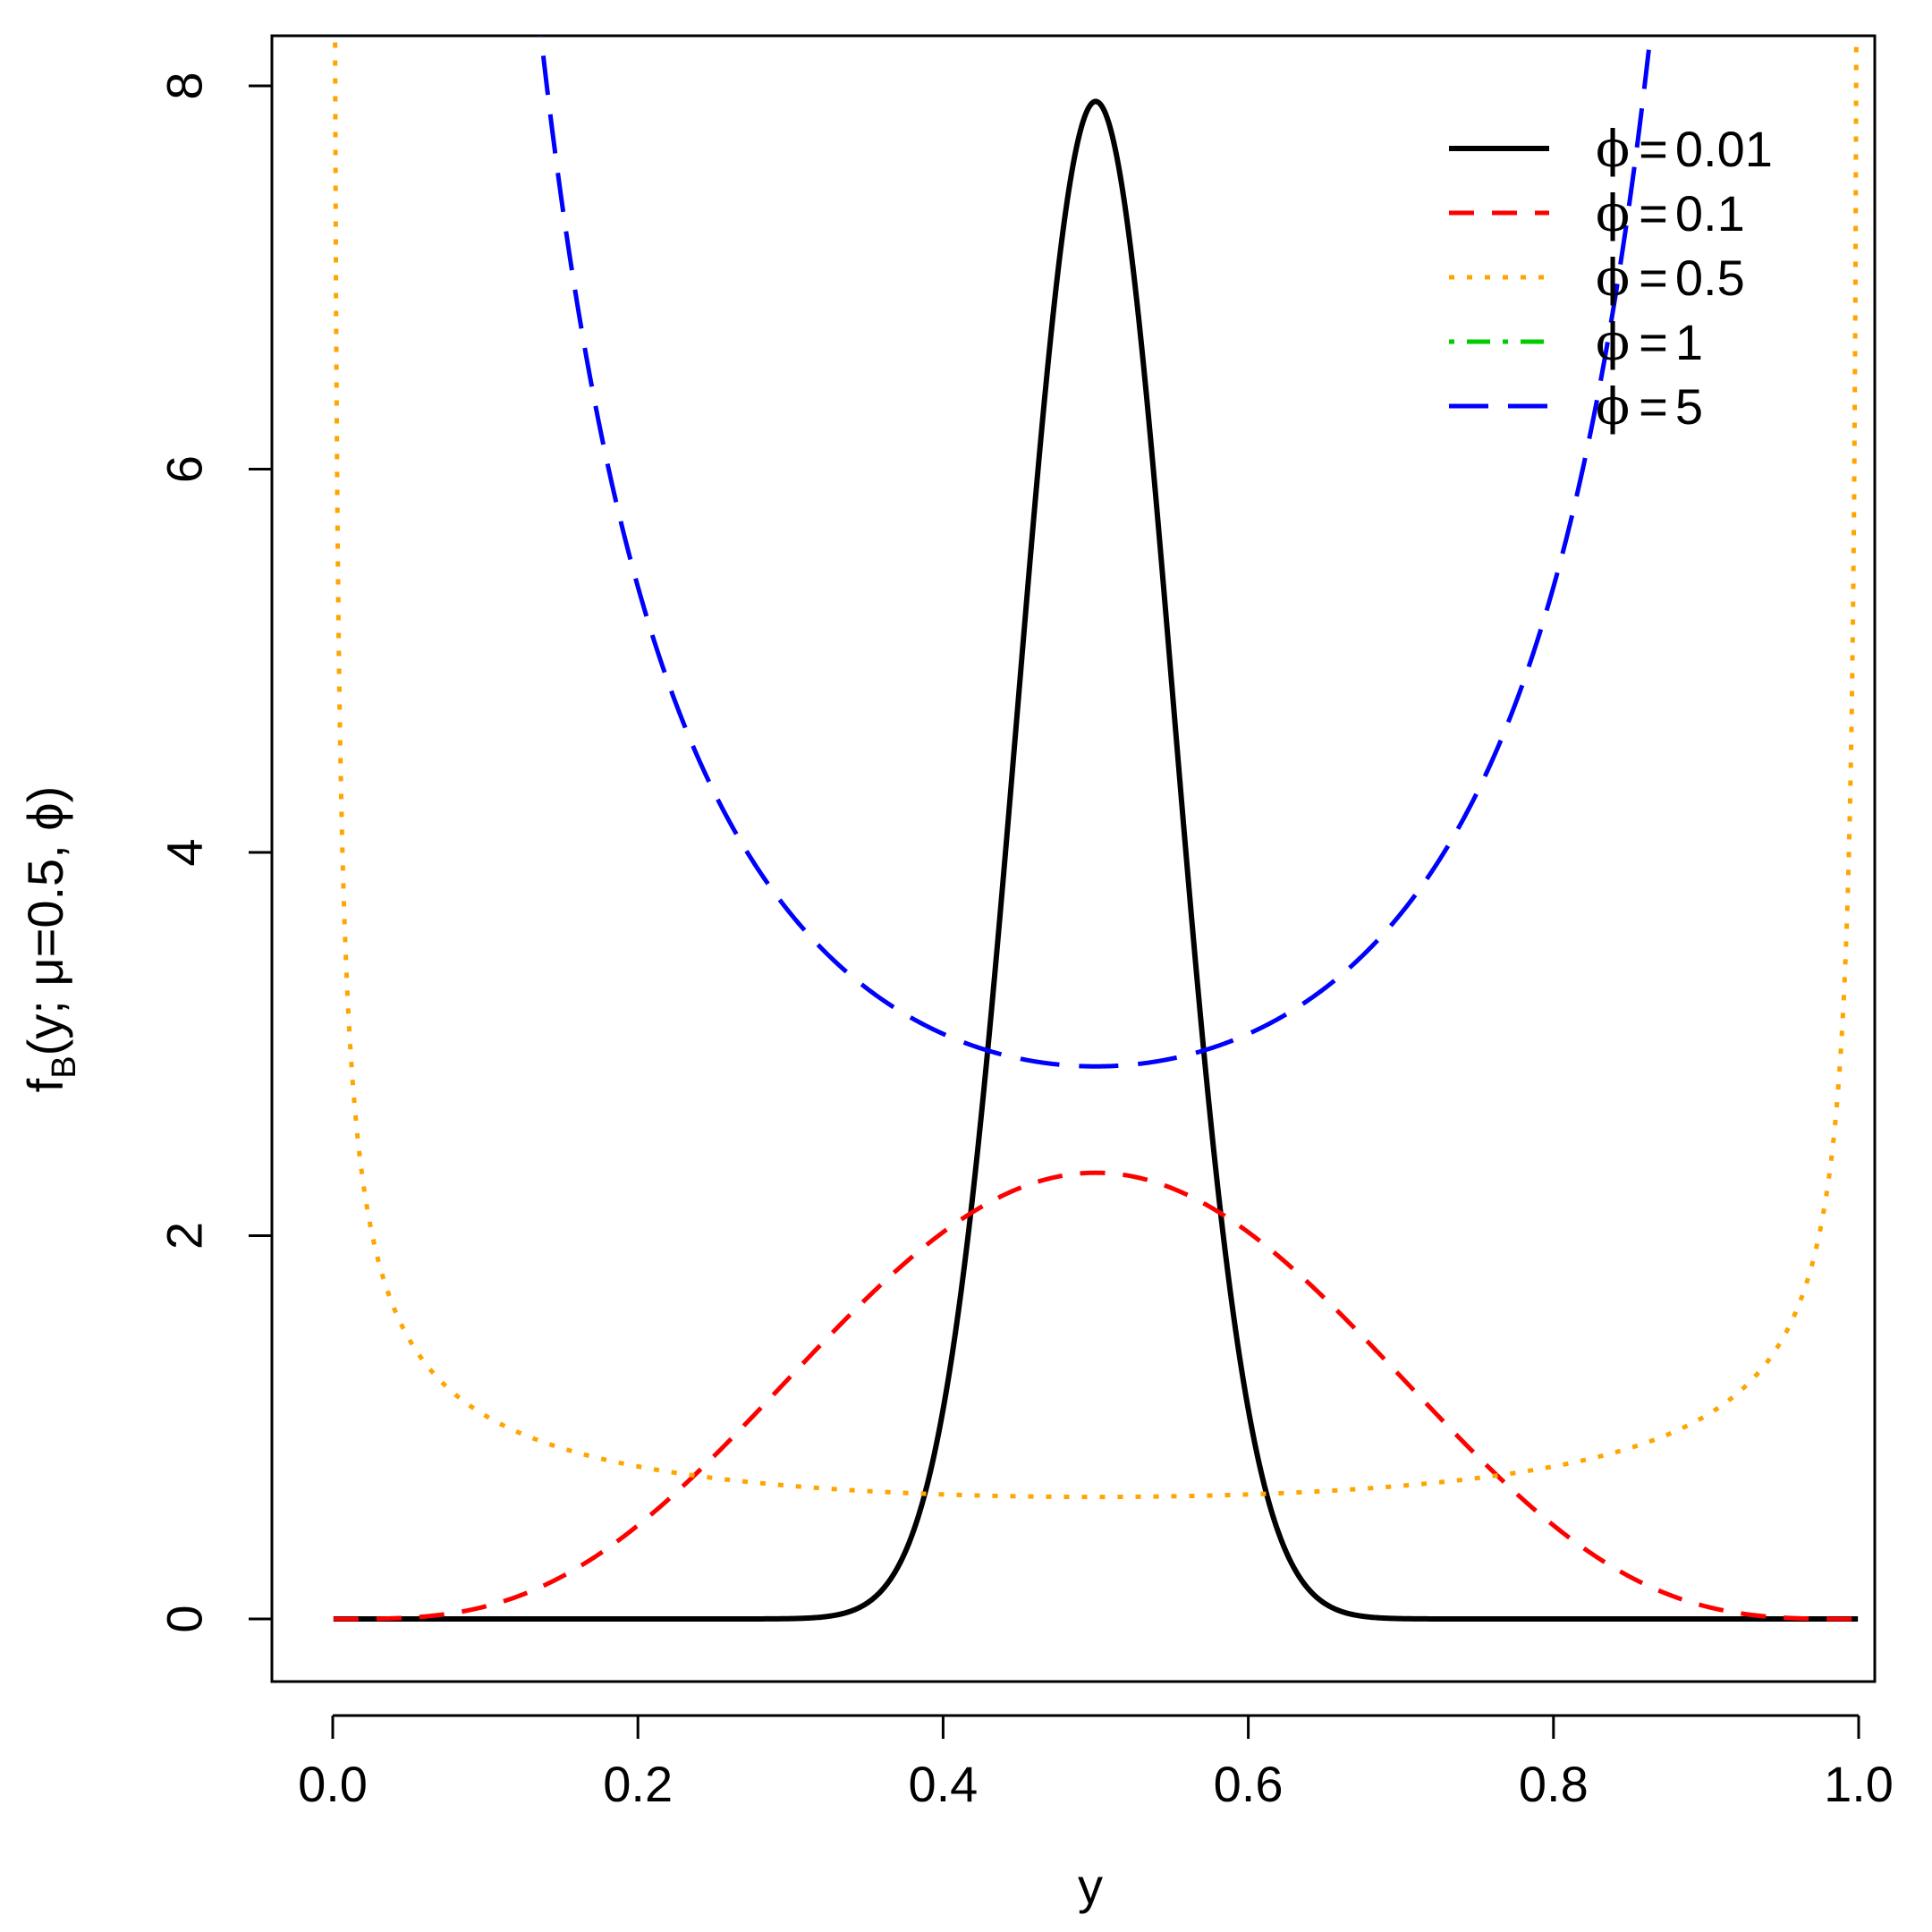  Describe the element at coordinates (185, 852) in the screenshot. I see `y-tick-label-2: 4` at that location.